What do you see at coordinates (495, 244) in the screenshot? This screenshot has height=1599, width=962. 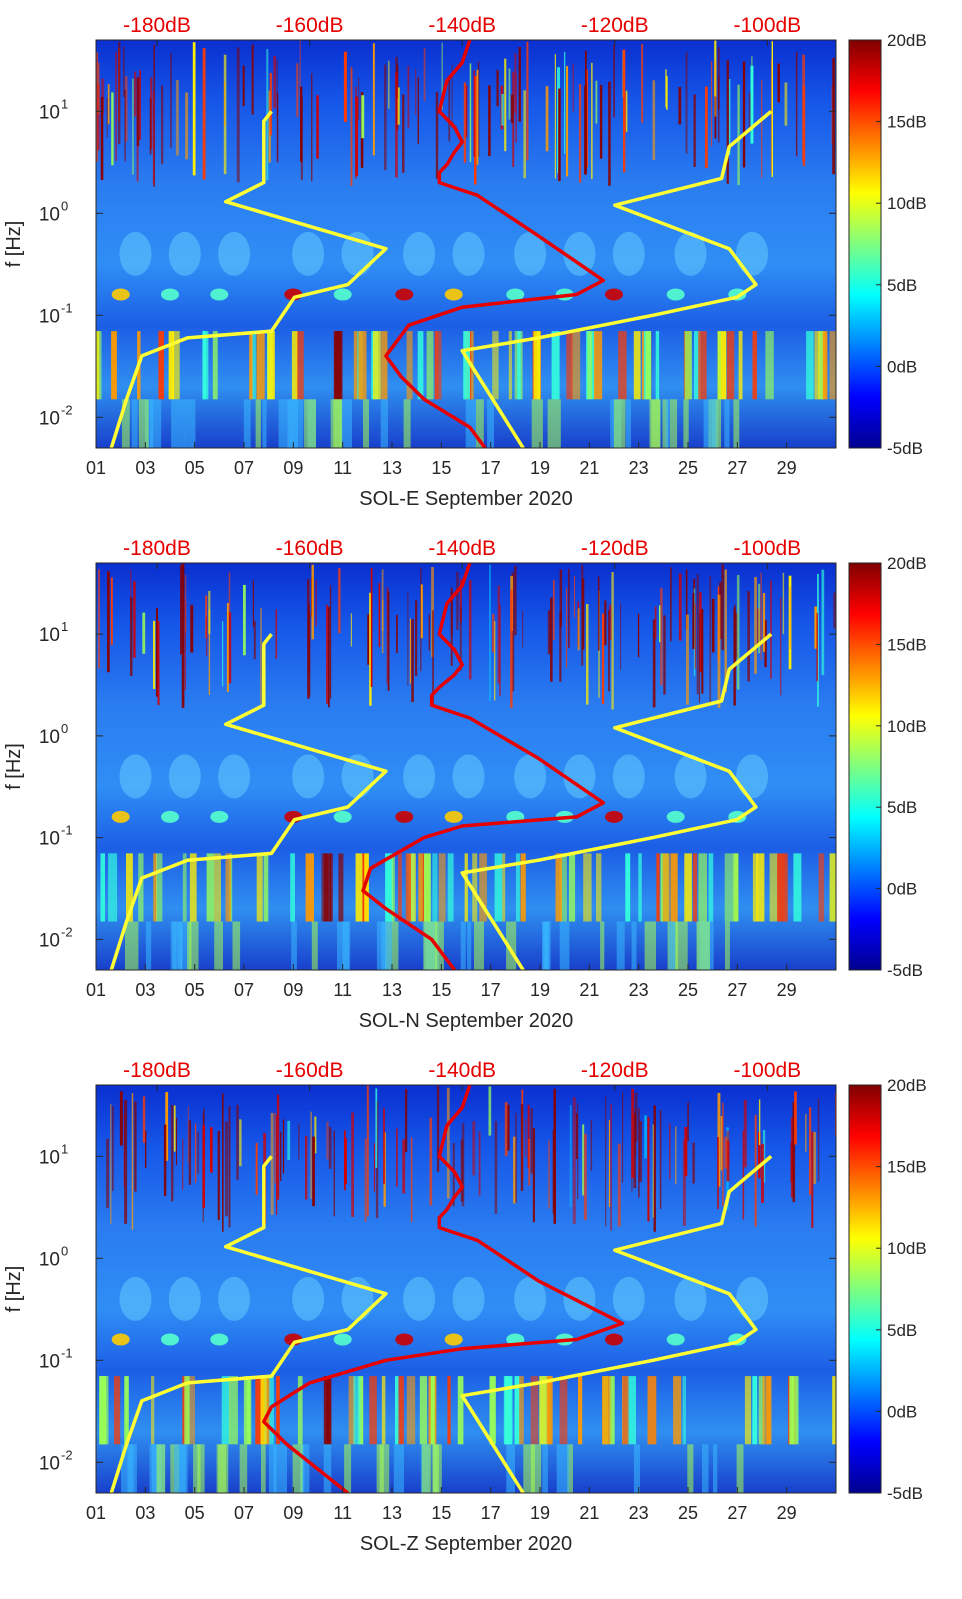 I see `median-psd` at bounding box center [495, 244].